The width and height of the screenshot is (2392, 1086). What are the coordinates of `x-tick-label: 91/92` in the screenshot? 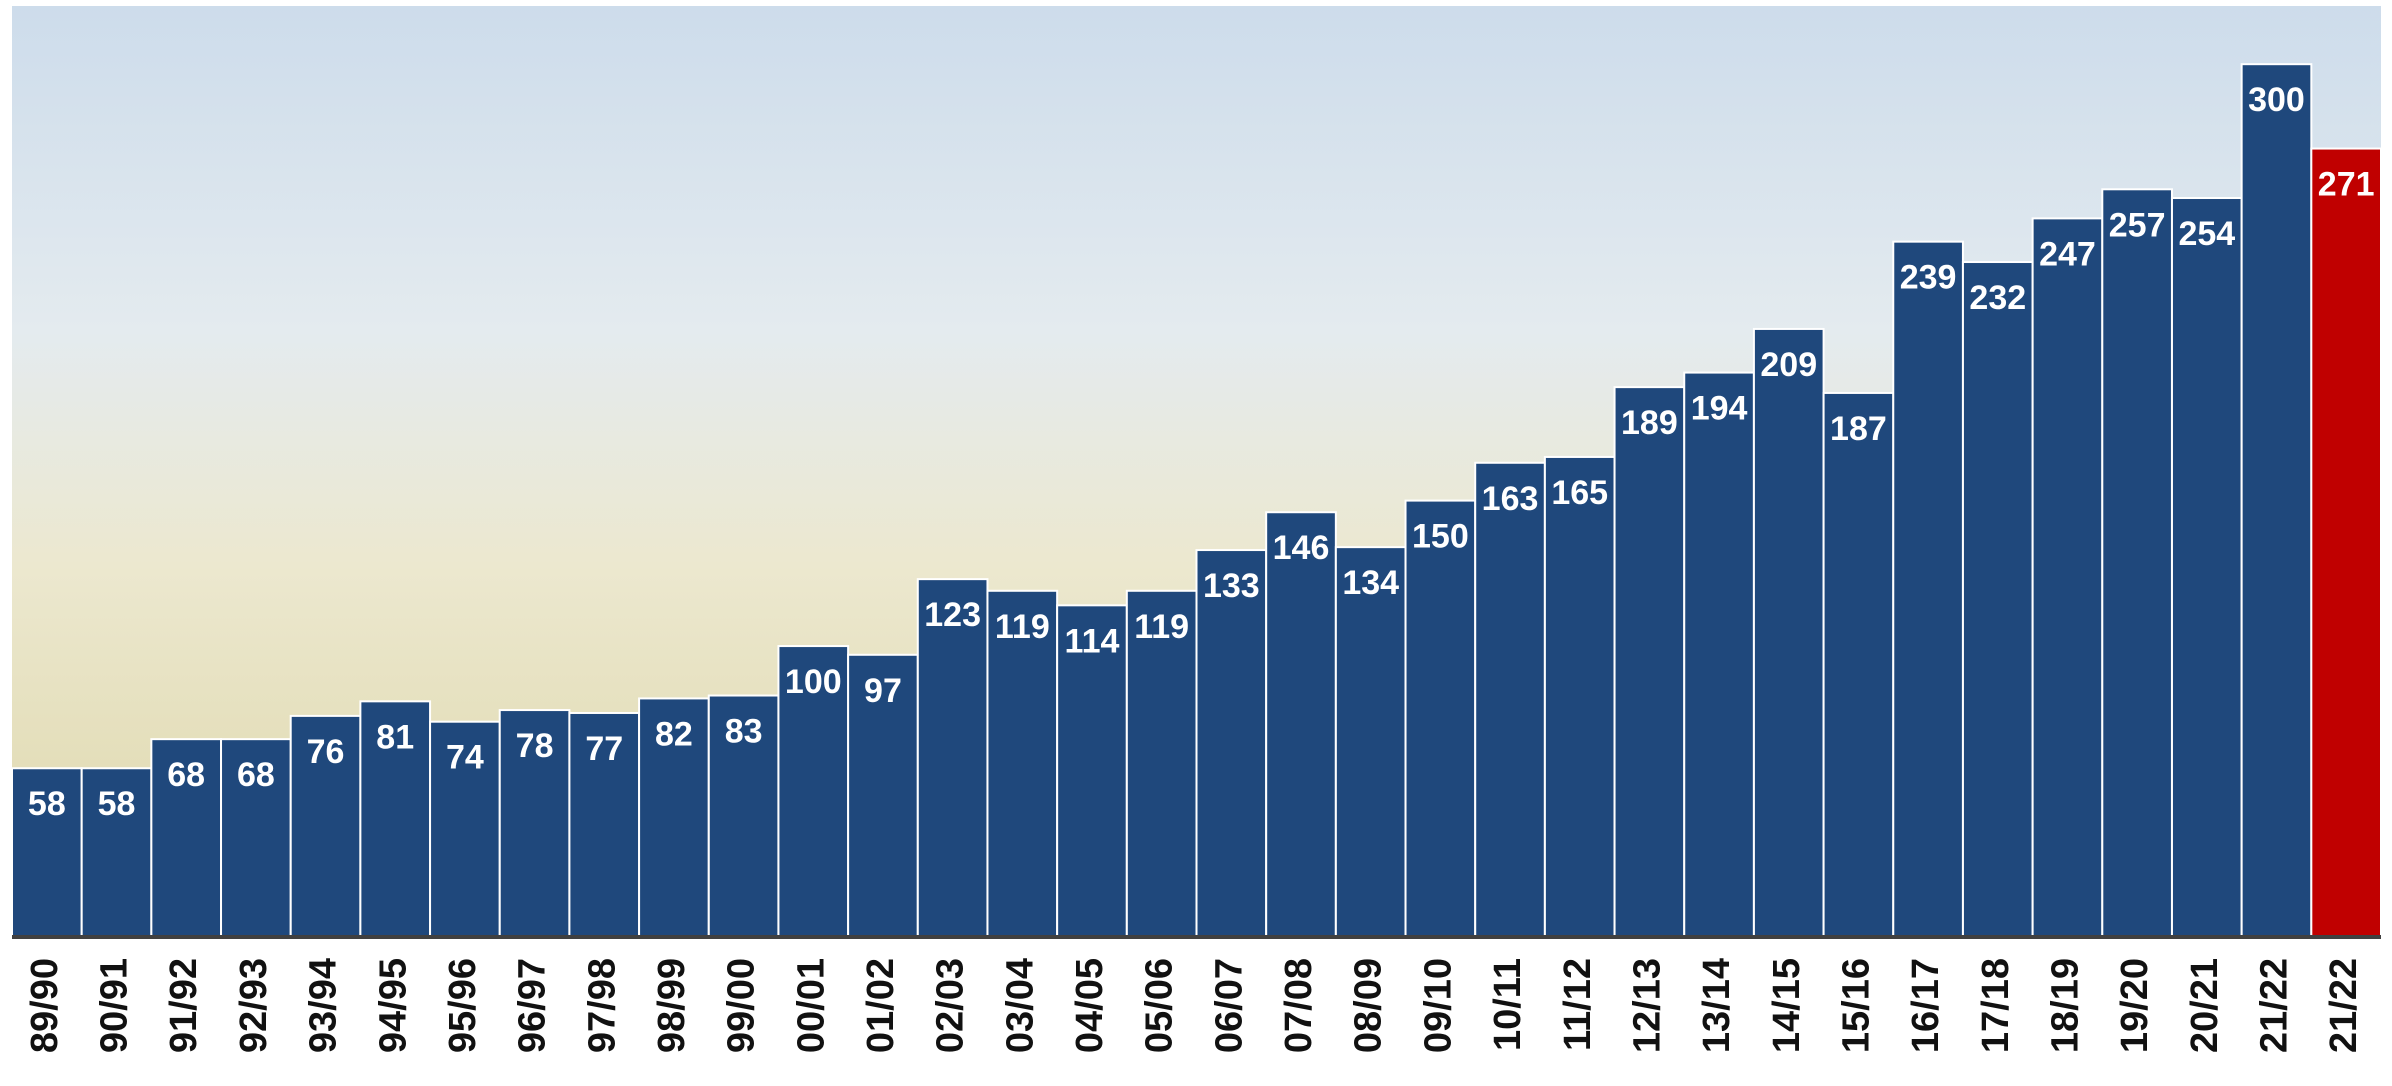 It's located at (184, 1005).